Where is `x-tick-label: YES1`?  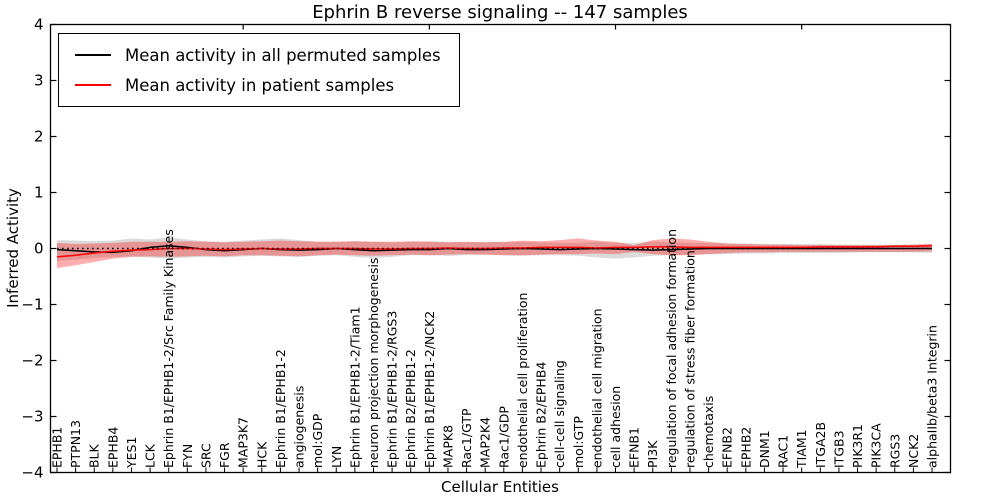 x-tick-label: YES1 is located at coordinates (131, 453).